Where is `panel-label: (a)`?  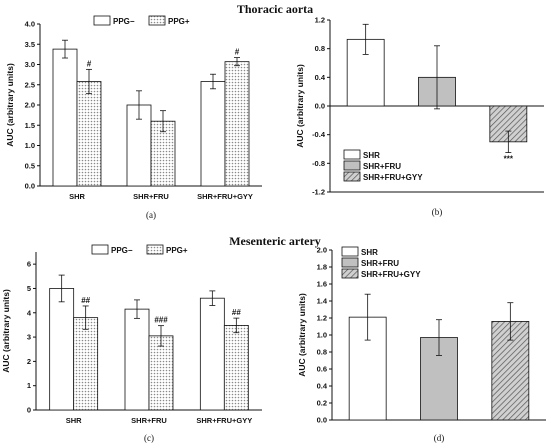
panel-label: (a) is located at coordinates (151, 215).